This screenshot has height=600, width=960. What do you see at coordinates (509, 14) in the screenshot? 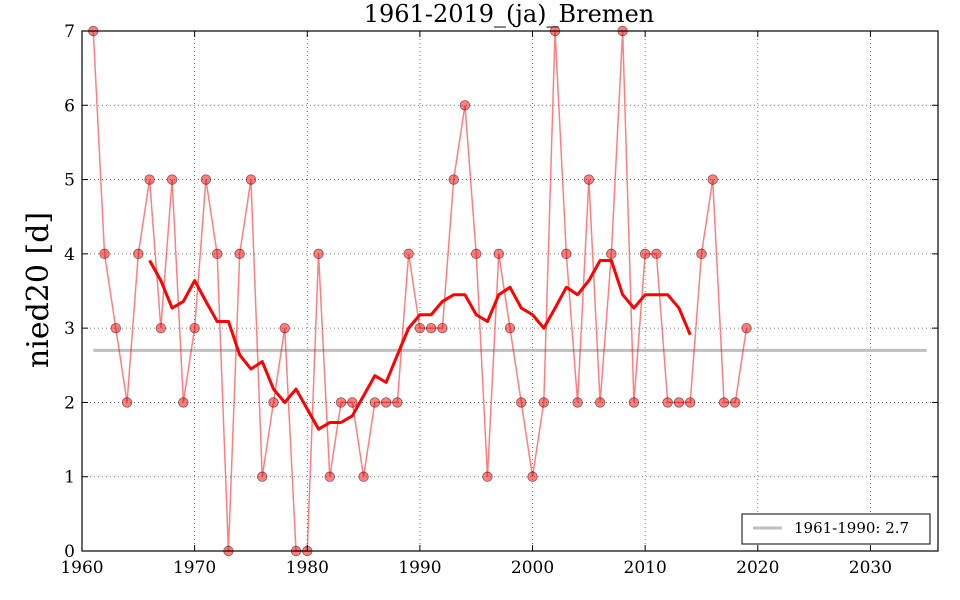
I see `chart-title: 1961-2019_(ja)_Bremen` at bounding box center [509, 14].